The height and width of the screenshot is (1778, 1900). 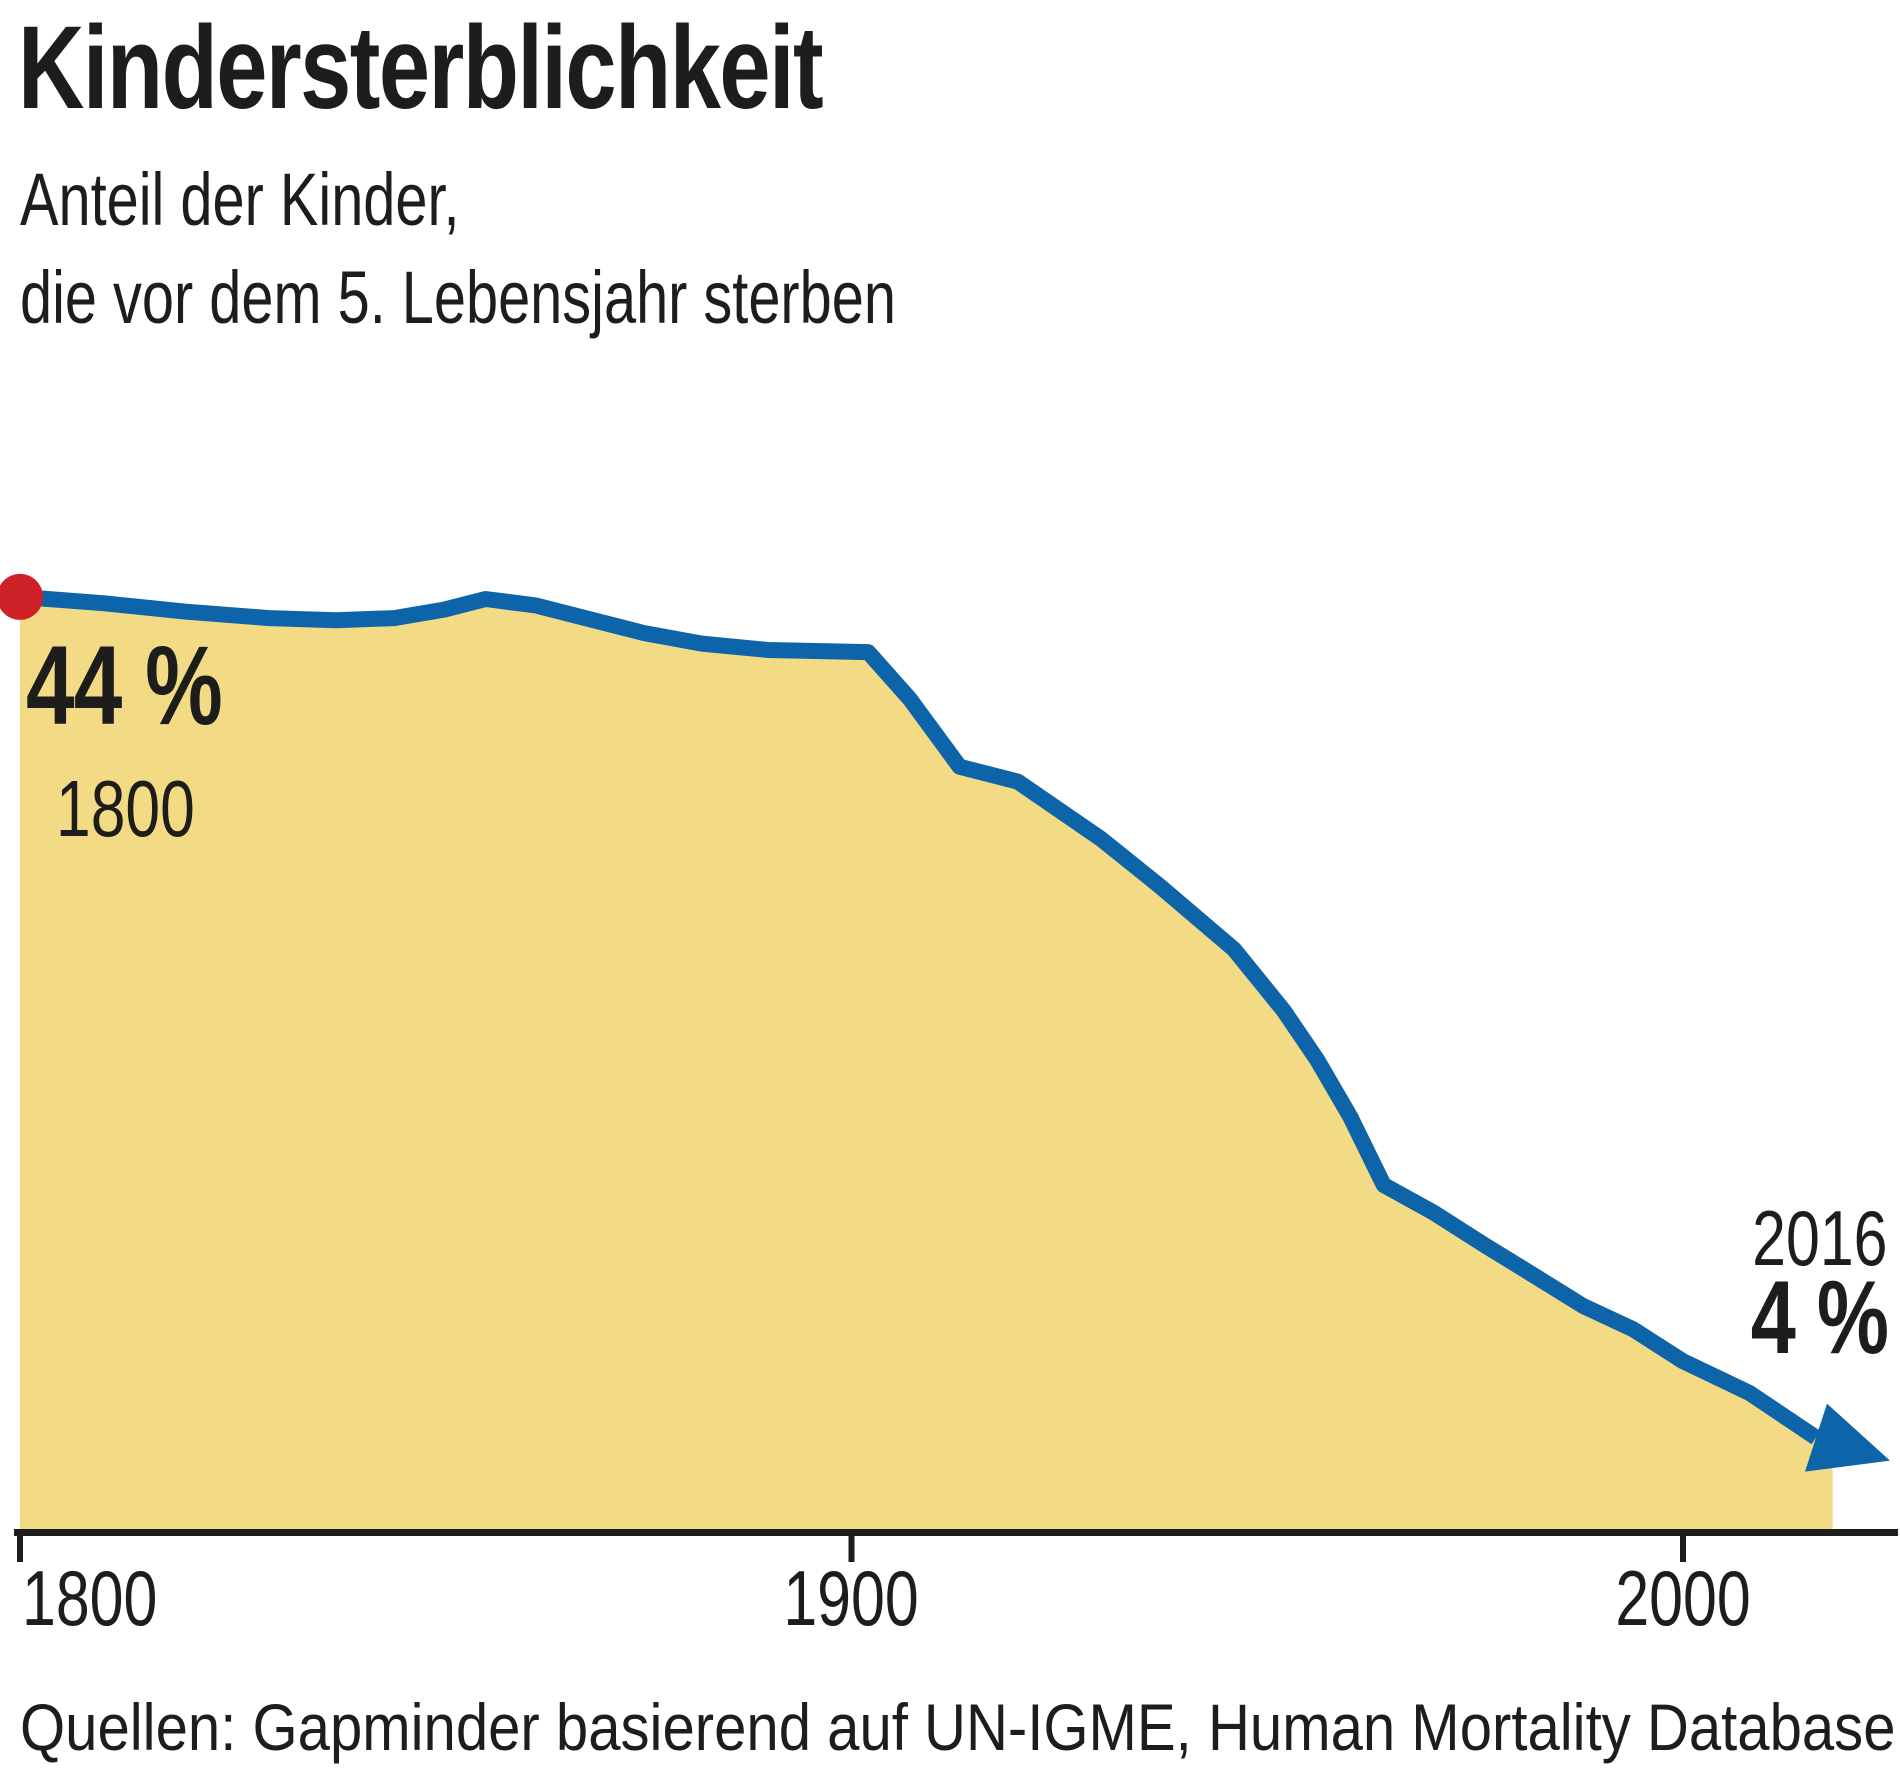 What do you see at coordinates (1820, 1238) in the screenshot?
I see `end-year-label: 2016` at bounding box center [1820, 1238].